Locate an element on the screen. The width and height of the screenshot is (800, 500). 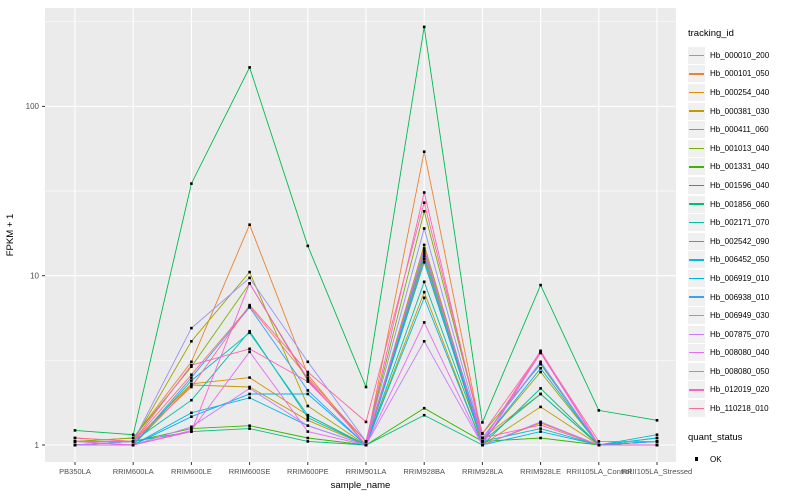
legend-item-label: Hb_008080_050 is located at coordinates (740, 371).